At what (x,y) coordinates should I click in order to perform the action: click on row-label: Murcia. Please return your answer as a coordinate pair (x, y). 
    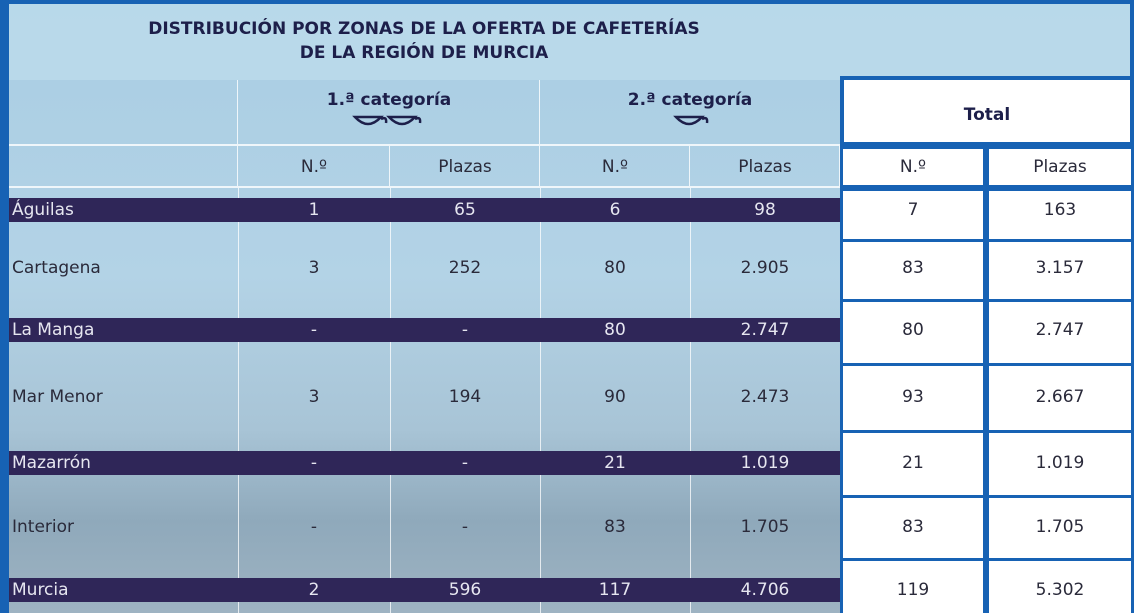
    Looking at the image, I should click on (40, 590).